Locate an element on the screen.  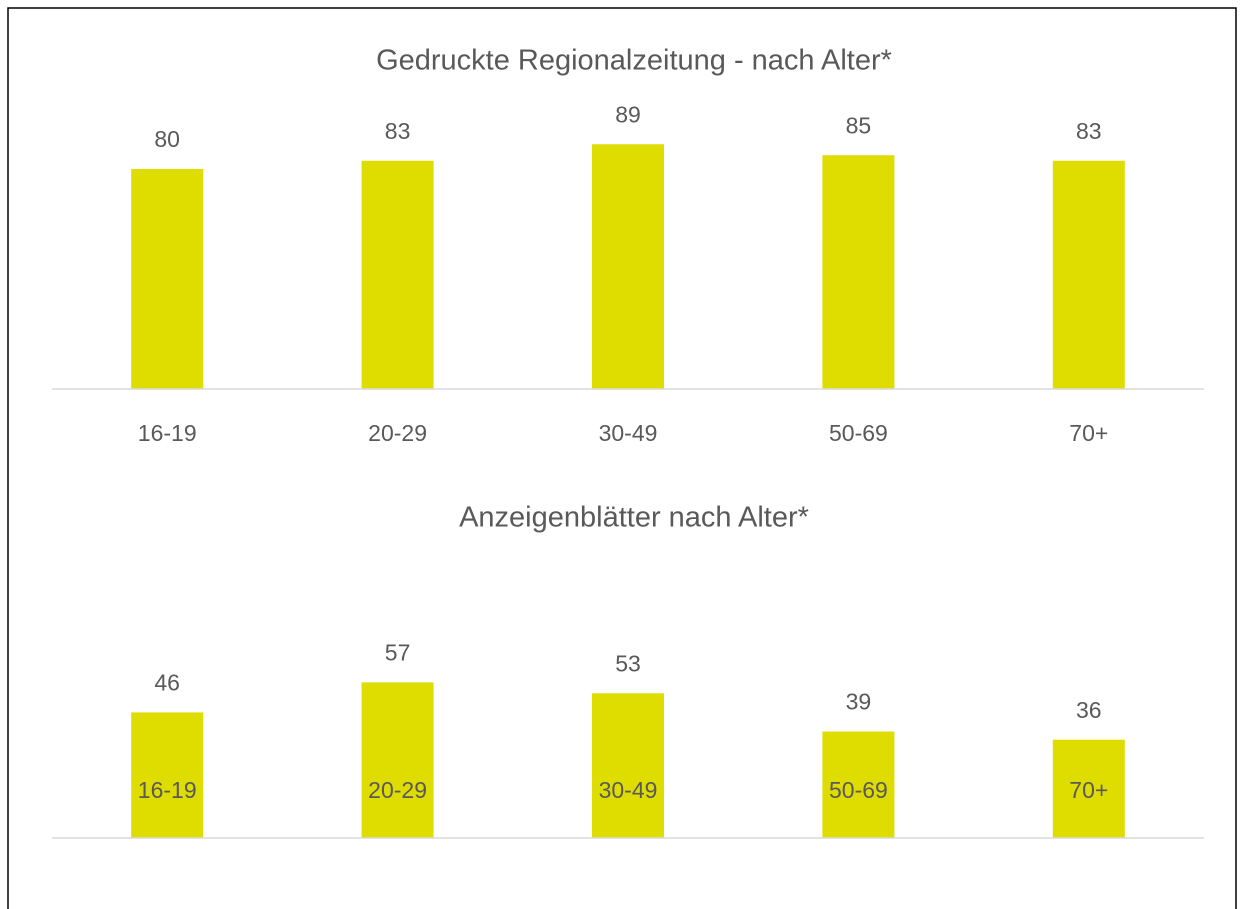
value-label: 46 is located at coordinates (167, 682).